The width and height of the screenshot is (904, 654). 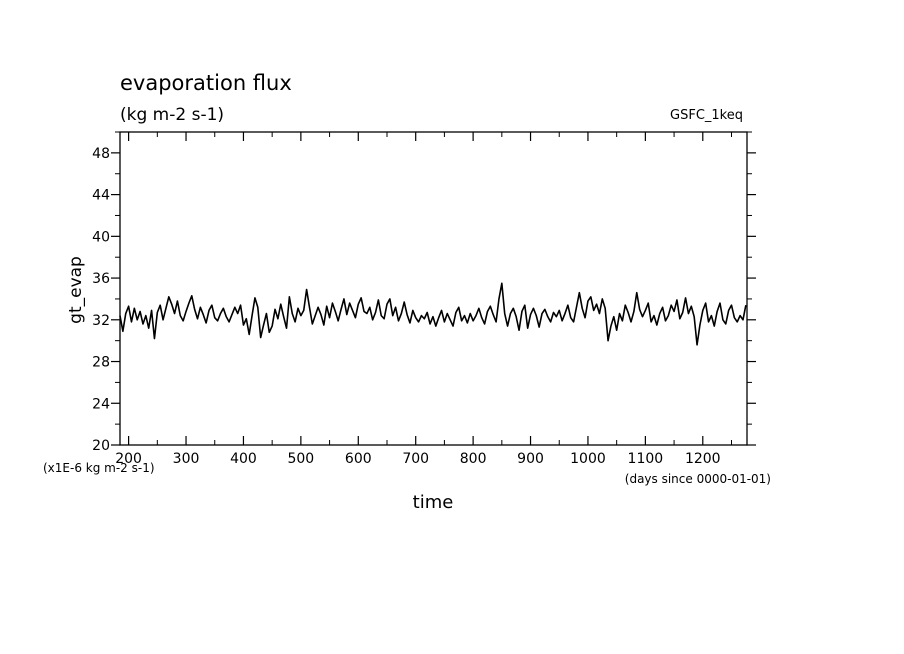 I want to click on chart-title: evaporation flux, so click(x=206, y=83).